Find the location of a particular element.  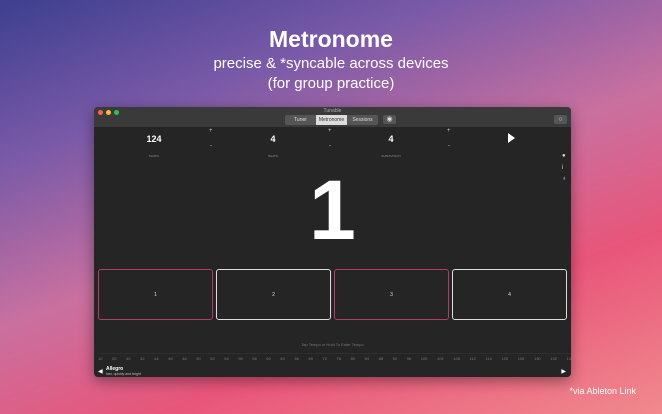

tempo-tick: 96 is located at coordinates (409, 358).